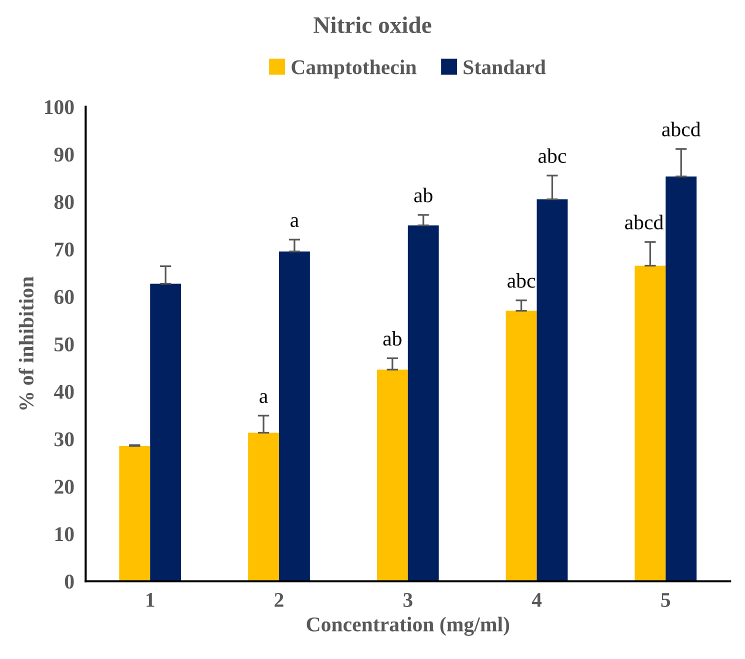  What do you see at coordinates (64, 534) in the screenshot?
I see `y-tick-label: 10` at bounding box center [64, 534].